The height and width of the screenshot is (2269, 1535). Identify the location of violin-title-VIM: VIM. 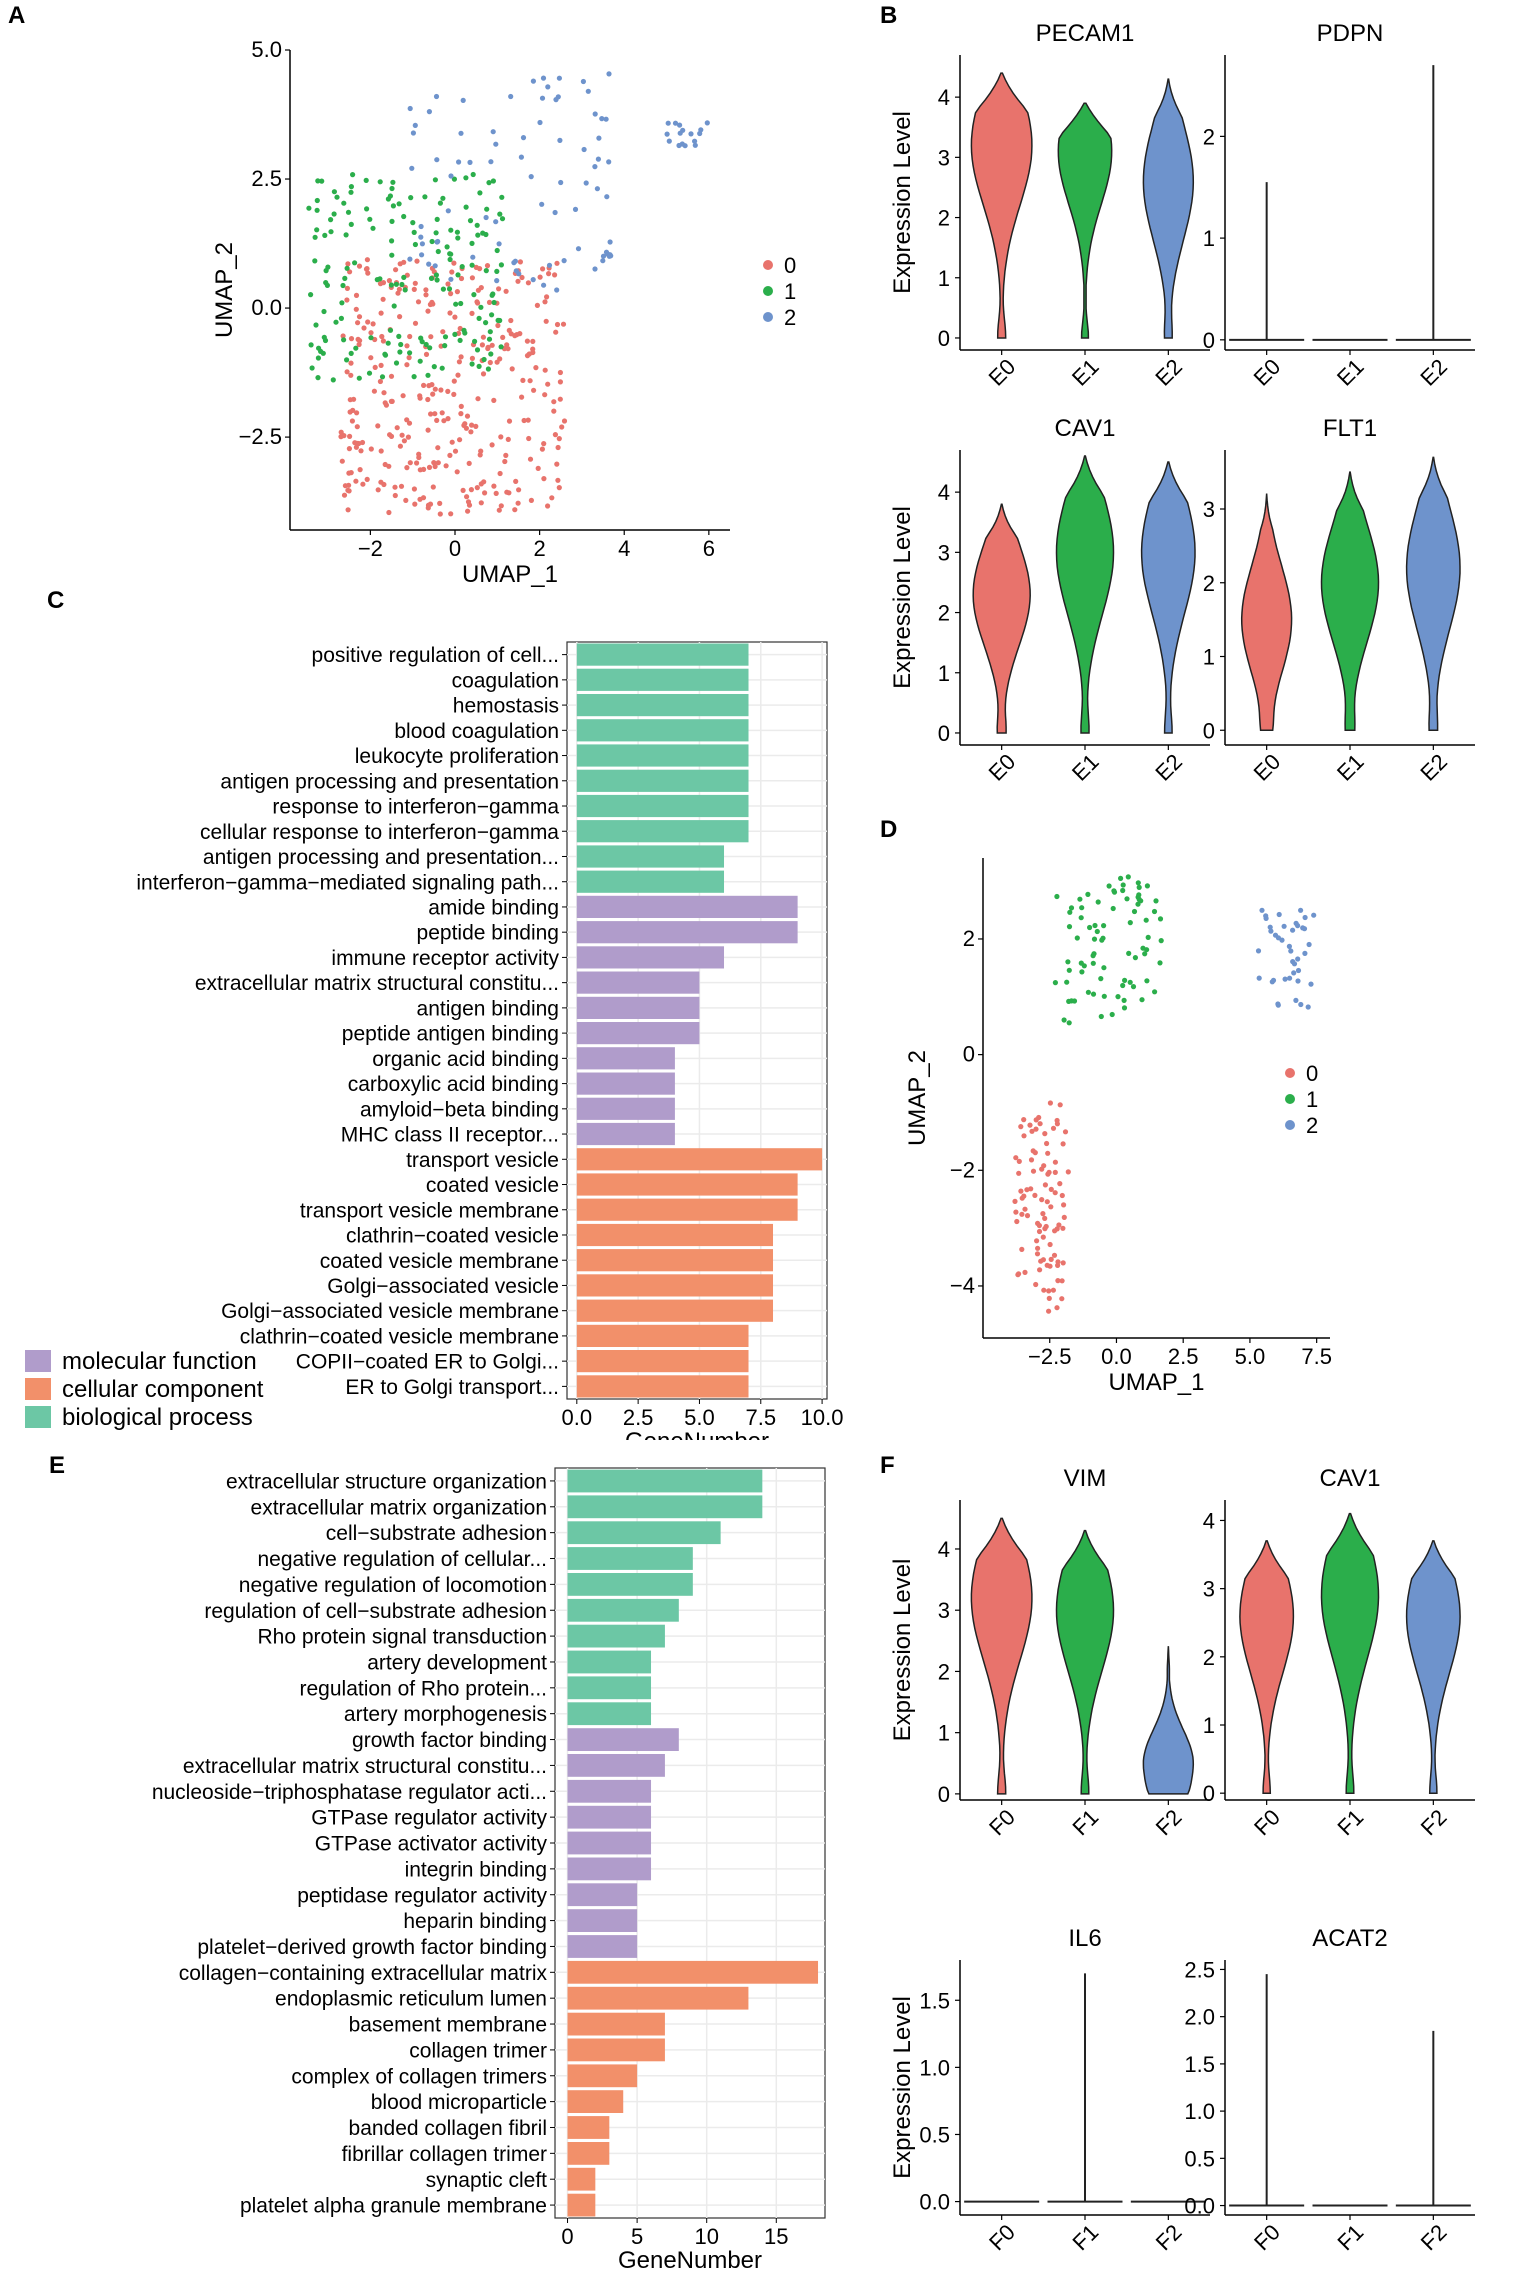
(1085, 1478).